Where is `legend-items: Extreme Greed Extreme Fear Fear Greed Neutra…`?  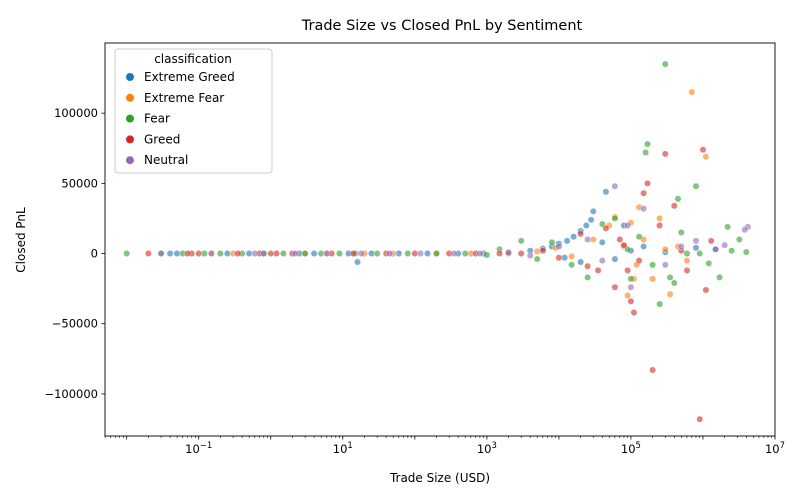
legend-items: Extreme Greed Extreme Fear Fear Greed Neutra… is located at coordinates (180, 118).